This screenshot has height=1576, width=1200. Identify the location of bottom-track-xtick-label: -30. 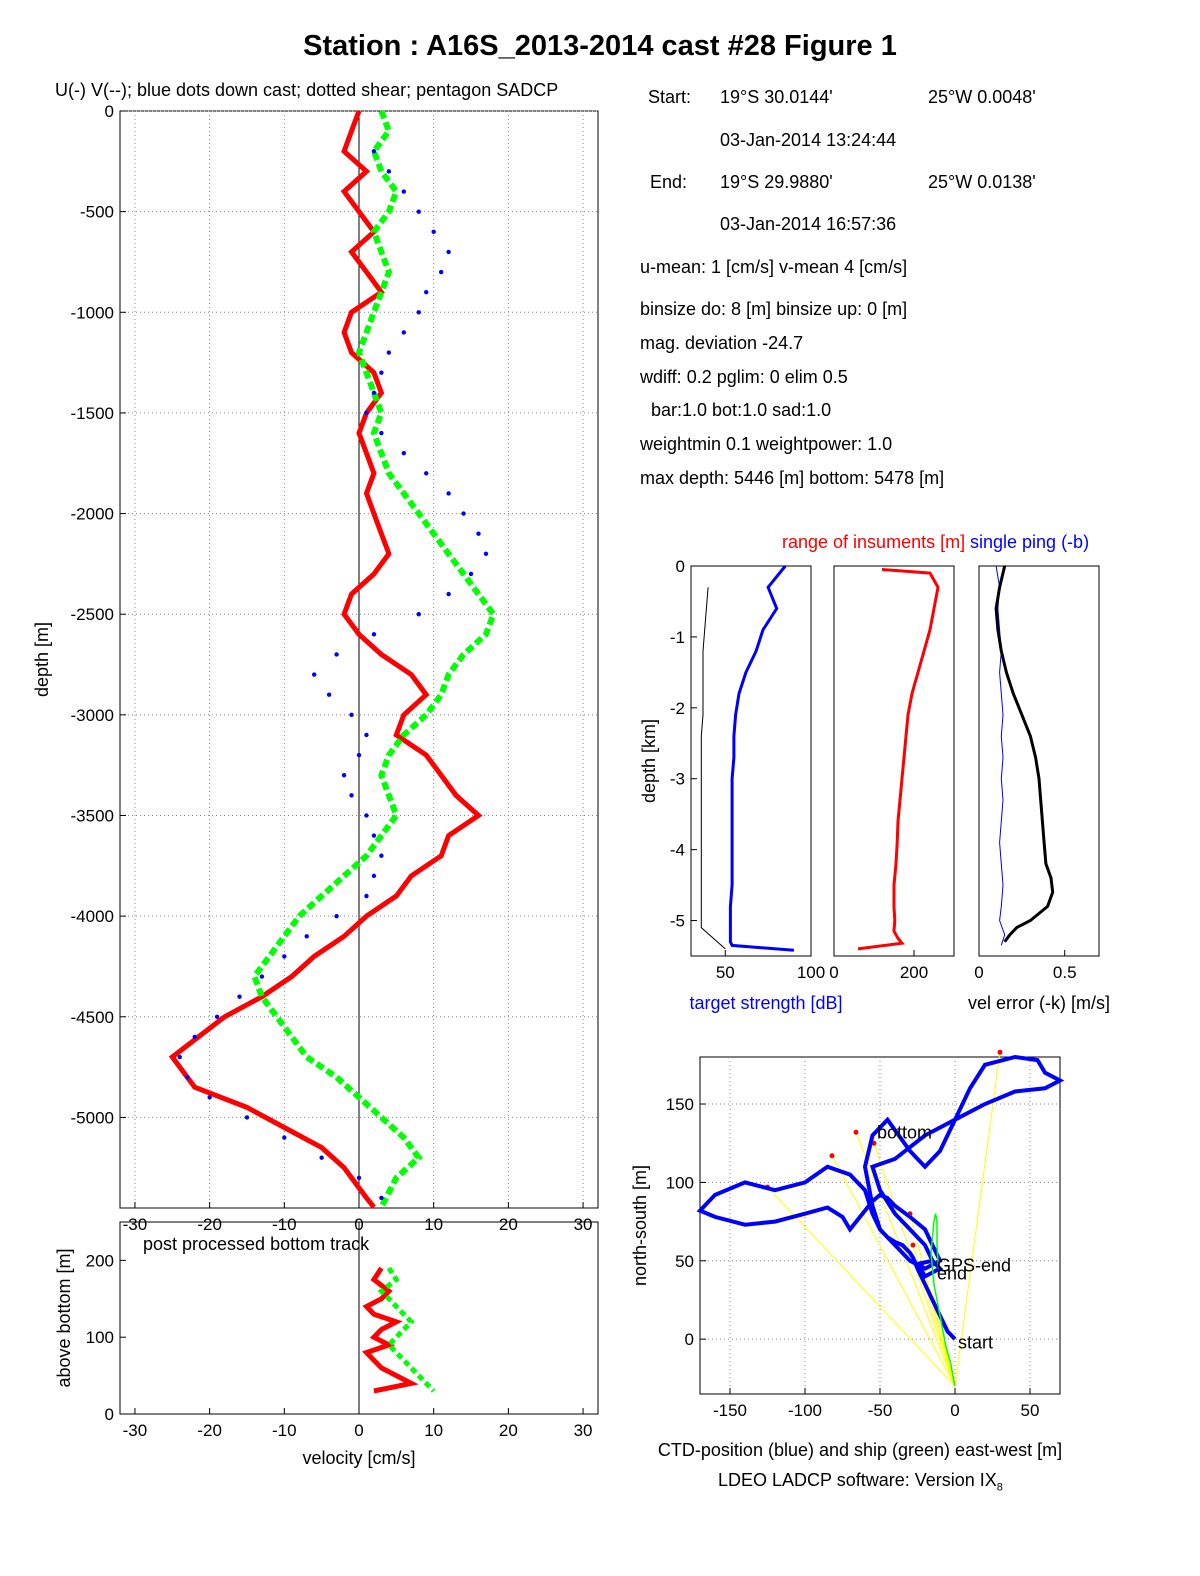
(135, 1430).